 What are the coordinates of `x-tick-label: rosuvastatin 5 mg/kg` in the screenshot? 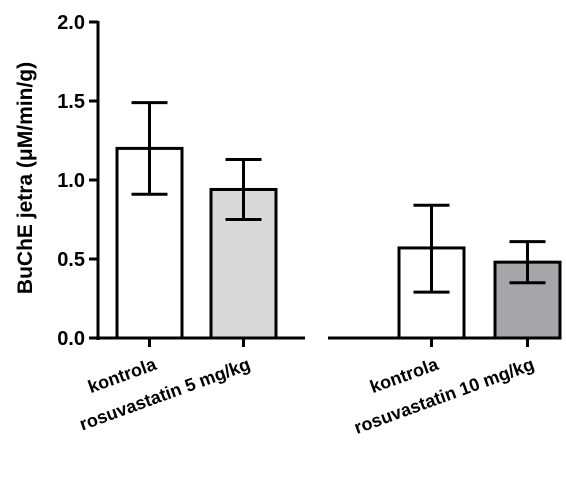 It's located at (165, 394).